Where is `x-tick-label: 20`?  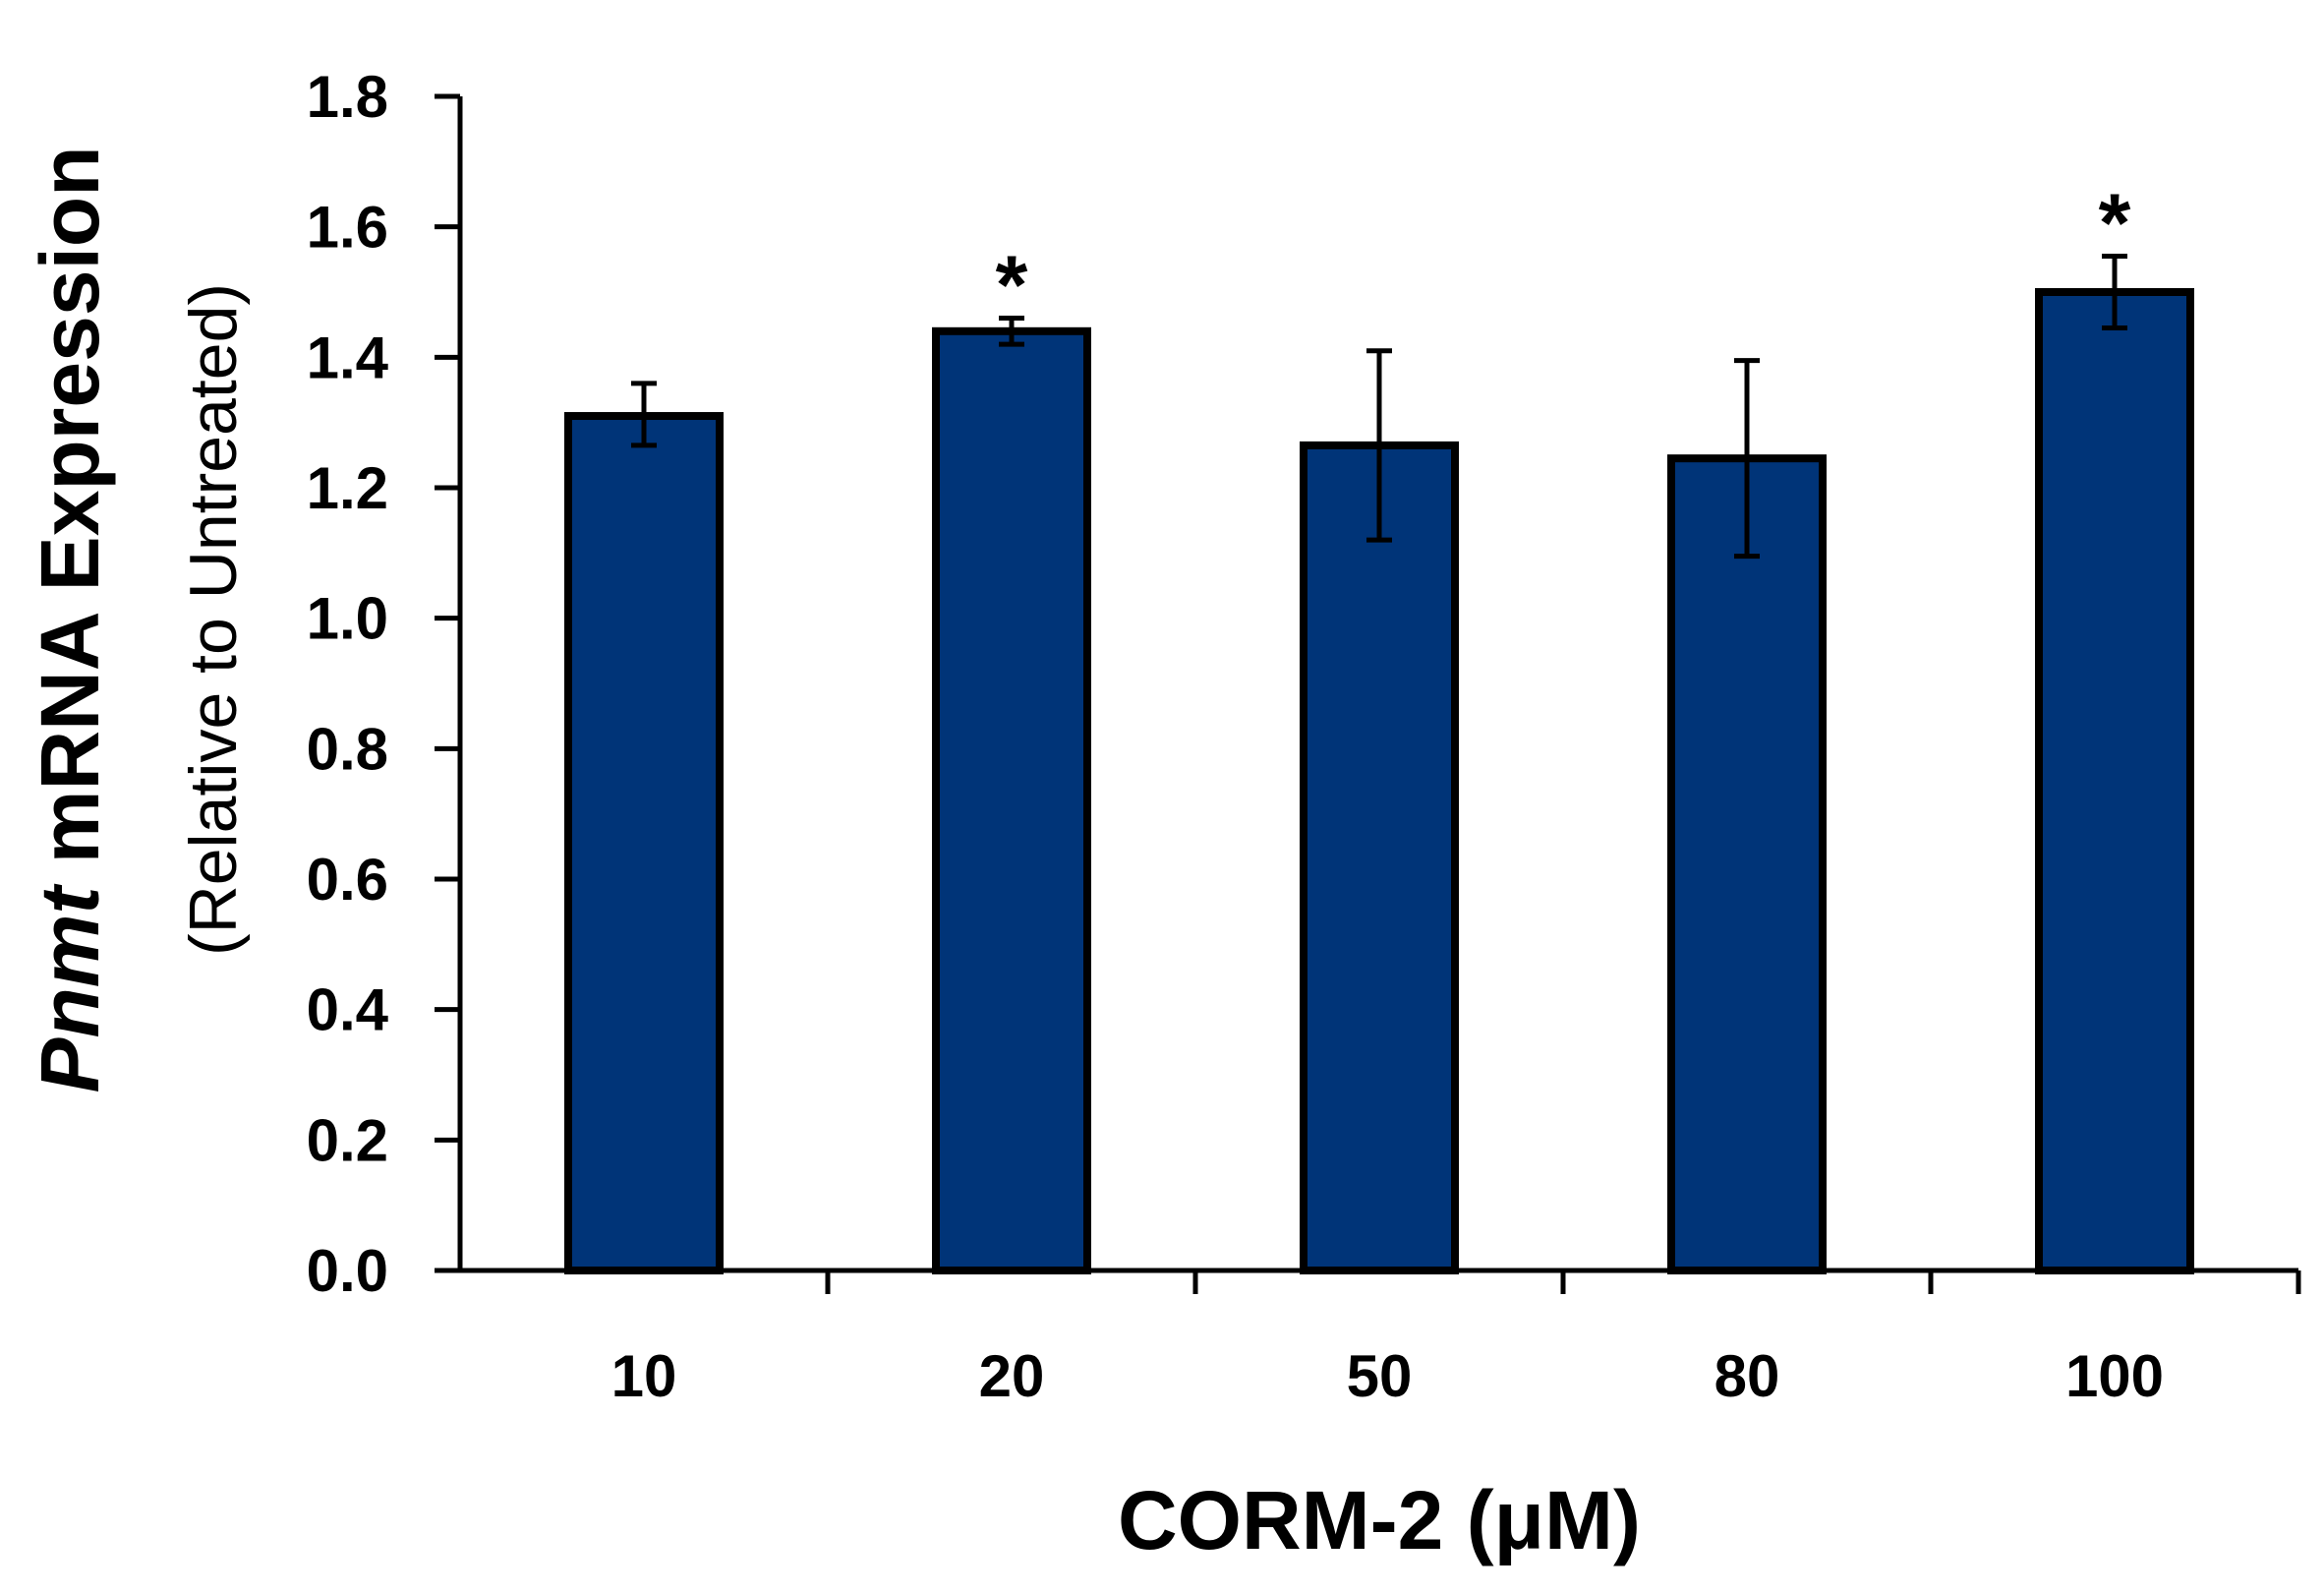
x-tick-label: 20 is located at coordinates (1012, 1376).